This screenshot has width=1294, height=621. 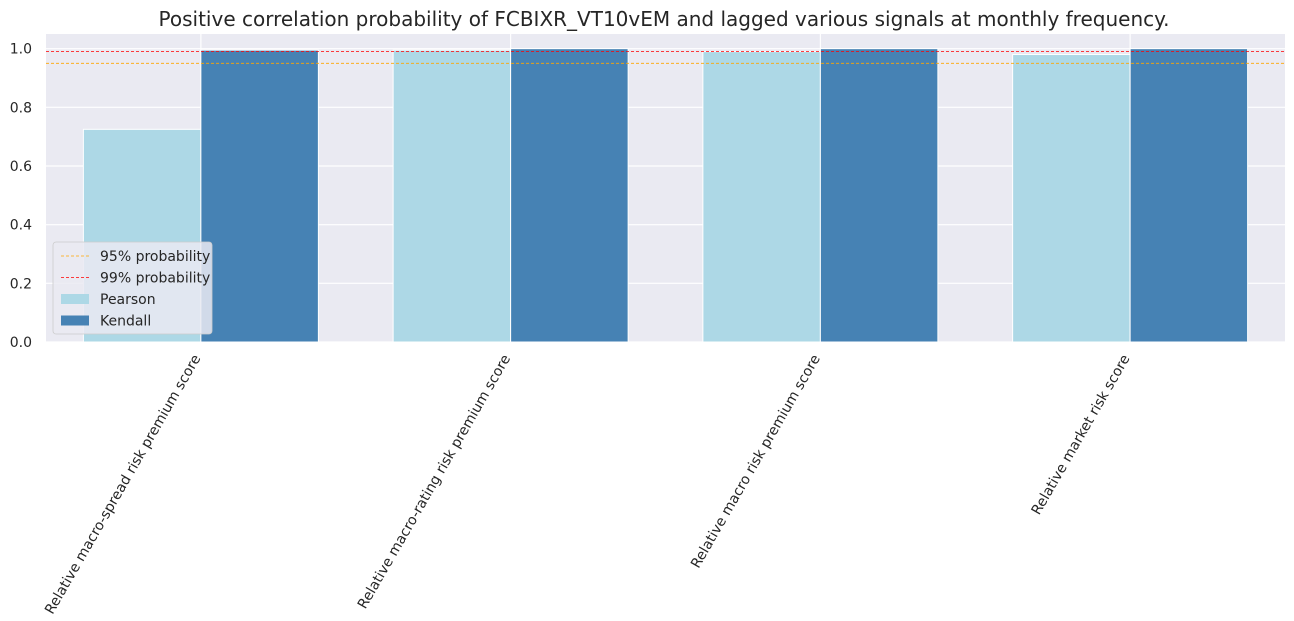 I want to click on legend-label: 99% probability, so click(x=155, y=279).